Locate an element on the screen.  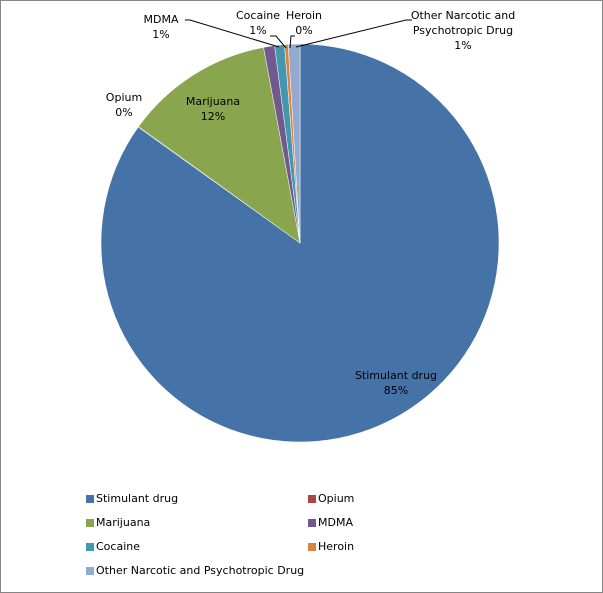
data-label-other: Other Narcotic and Psychotropic Drug 1% is located at coordinates (463, 30).